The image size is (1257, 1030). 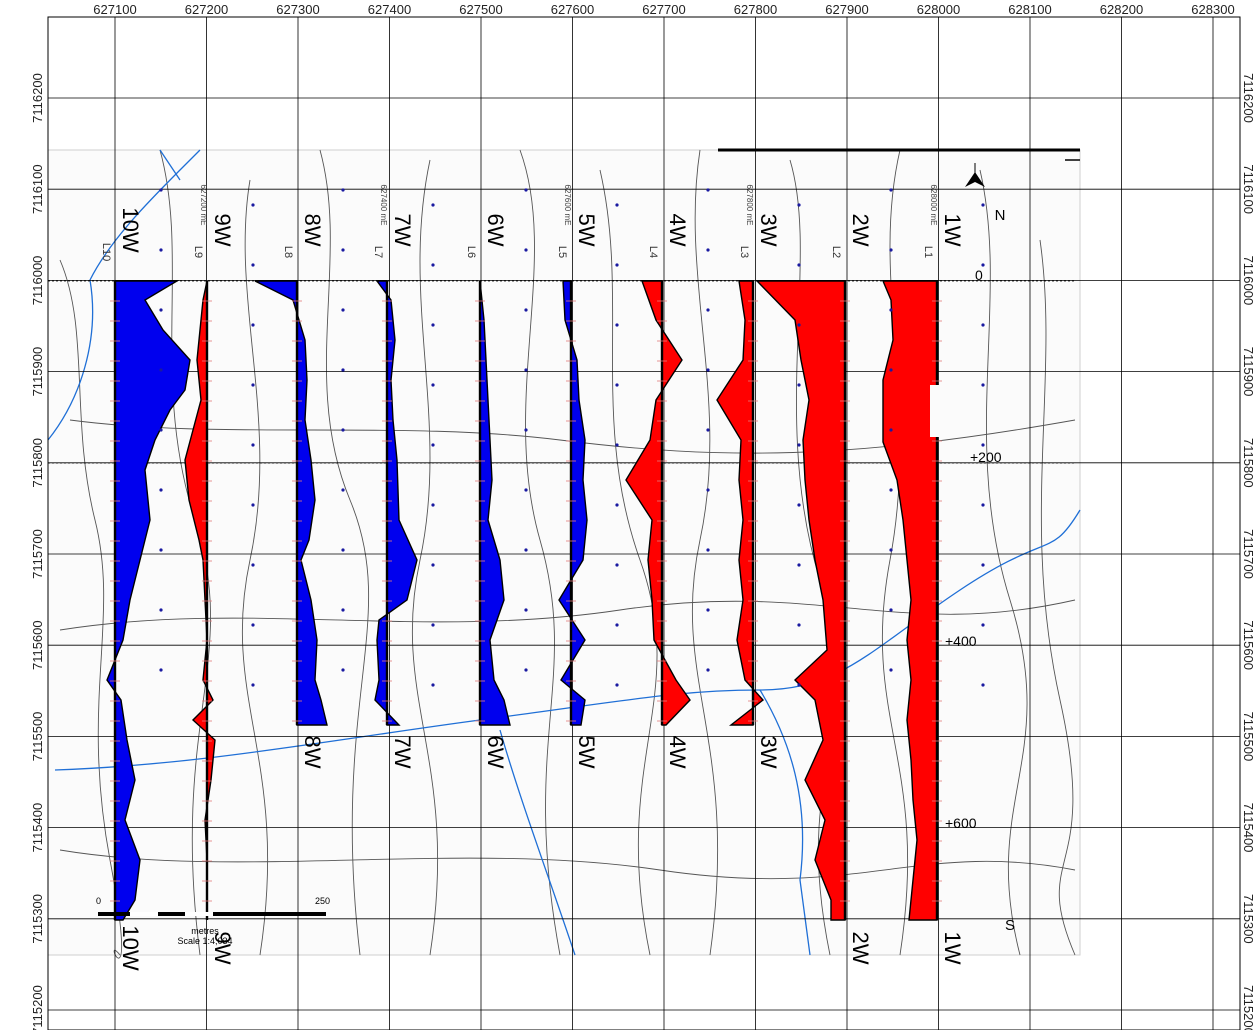 What do you see at coordinates (1248, 737) in the screenshot?
I see `y-tick-label-right: 7115500` at bounding box center [1248, 737].